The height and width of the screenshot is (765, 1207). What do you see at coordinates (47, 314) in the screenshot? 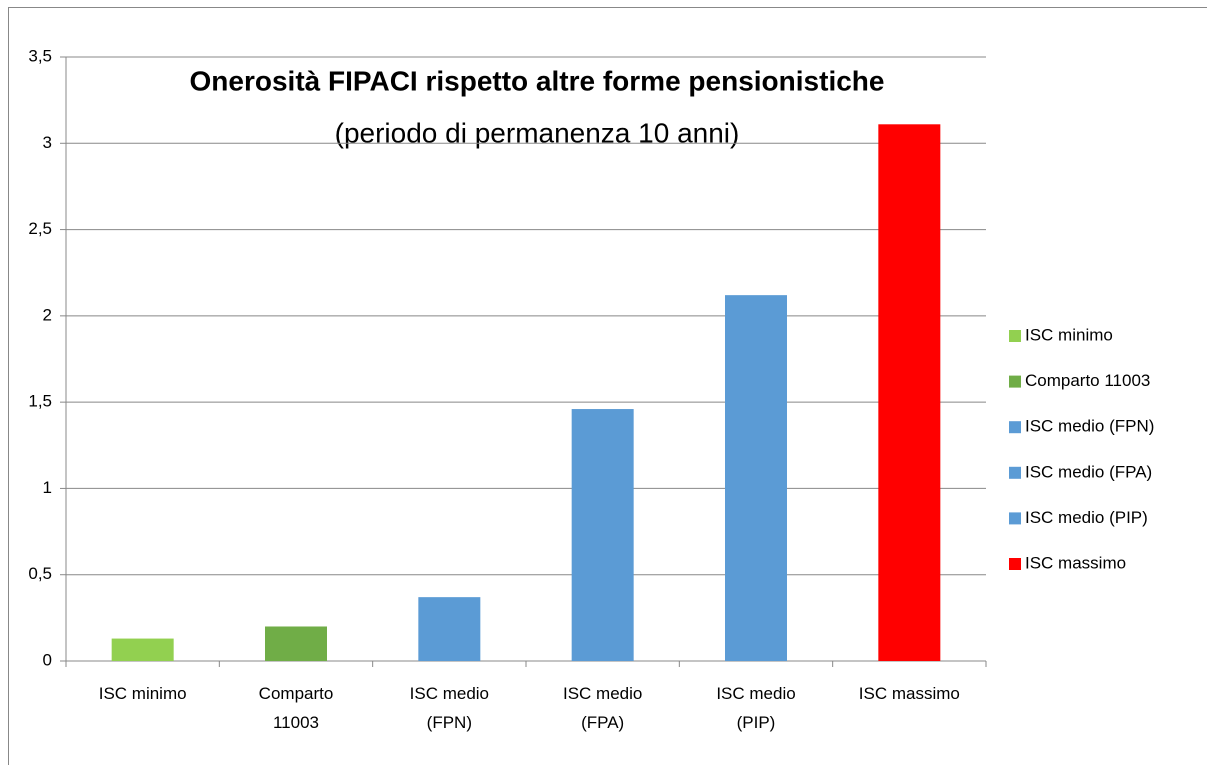
I see `y-tick-label: 2` at bounding box center [47, 314].